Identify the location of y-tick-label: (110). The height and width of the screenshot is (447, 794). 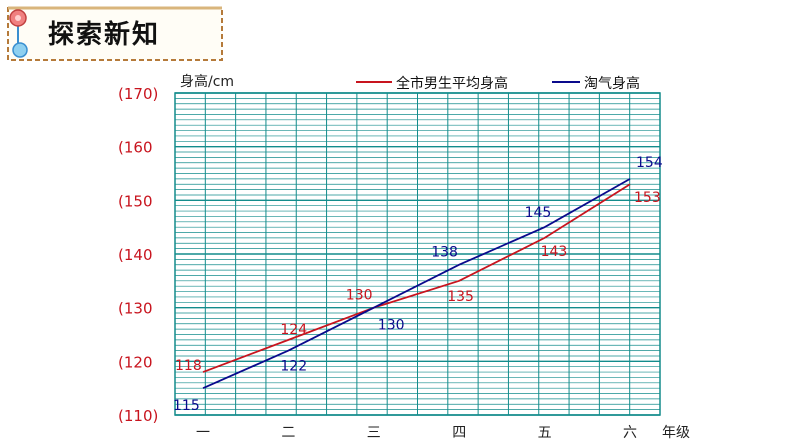
(138, 416).